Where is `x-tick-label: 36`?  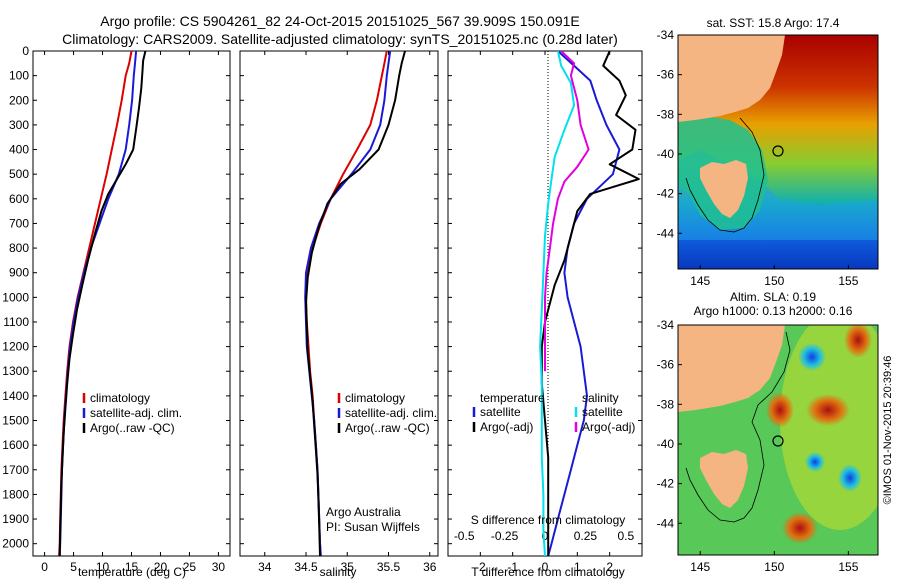
x-tick-label: 36 is located at coordinates (430, 567).